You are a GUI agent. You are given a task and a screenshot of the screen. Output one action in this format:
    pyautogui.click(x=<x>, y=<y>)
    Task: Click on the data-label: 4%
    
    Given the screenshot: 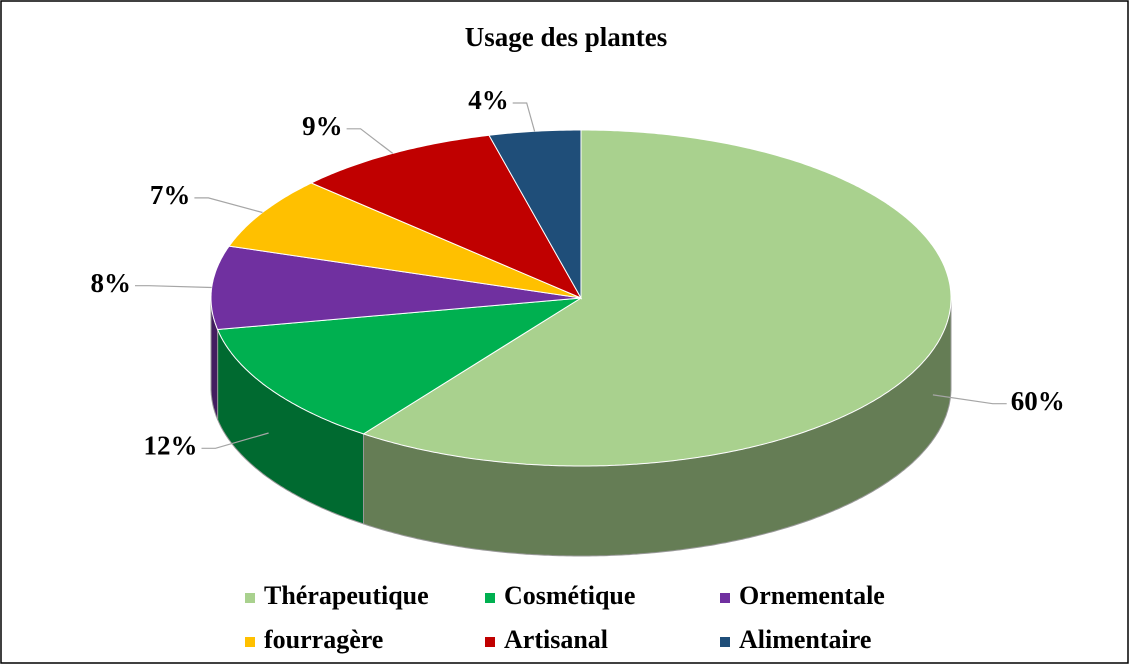 What is the action you would take?
    pyautogui.click(x=488, y=100)
    